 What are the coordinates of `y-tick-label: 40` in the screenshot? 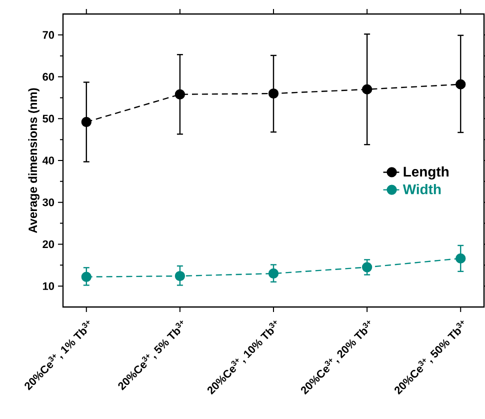 It's located at (48, 160).